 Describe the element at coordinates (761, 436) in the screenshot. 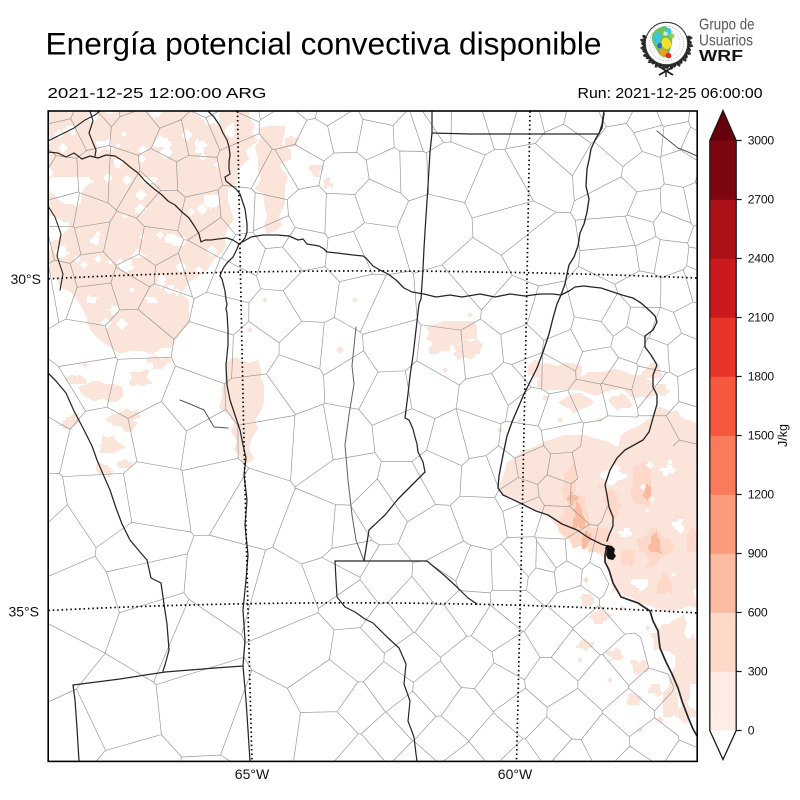

I see `svg-text: 1500` at that location.